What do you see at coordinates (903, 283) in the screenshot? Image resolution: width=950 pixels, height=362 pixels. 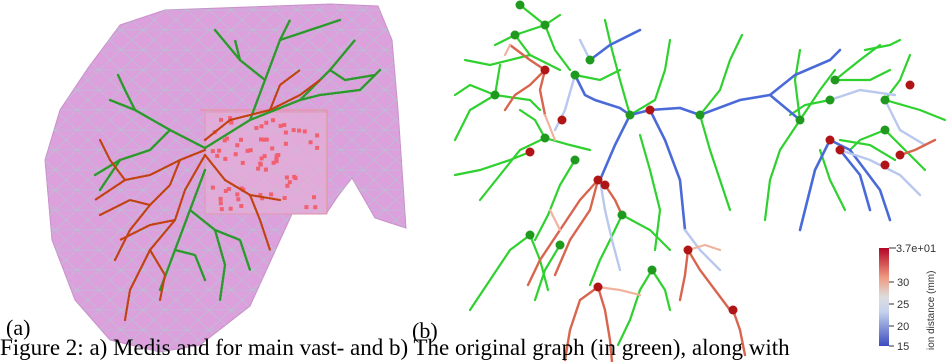 I see `colorbar-tick-30: 30` at bounding box center [903, 283].